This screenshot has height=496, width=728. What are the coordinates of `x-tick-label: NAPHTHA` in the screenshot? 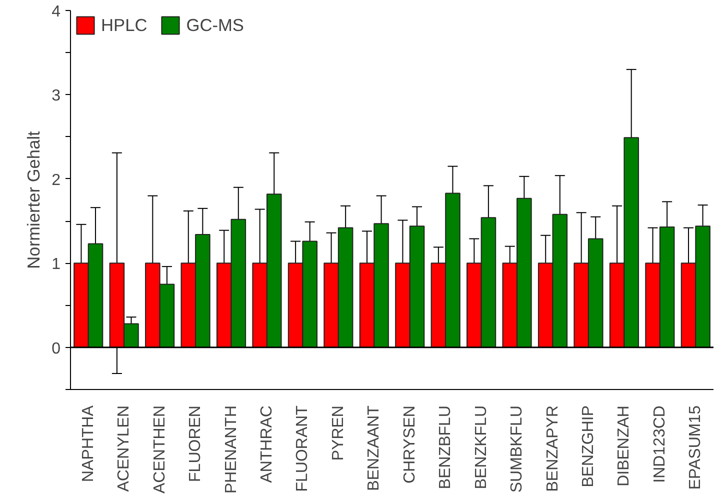 It's located at (88, 443).